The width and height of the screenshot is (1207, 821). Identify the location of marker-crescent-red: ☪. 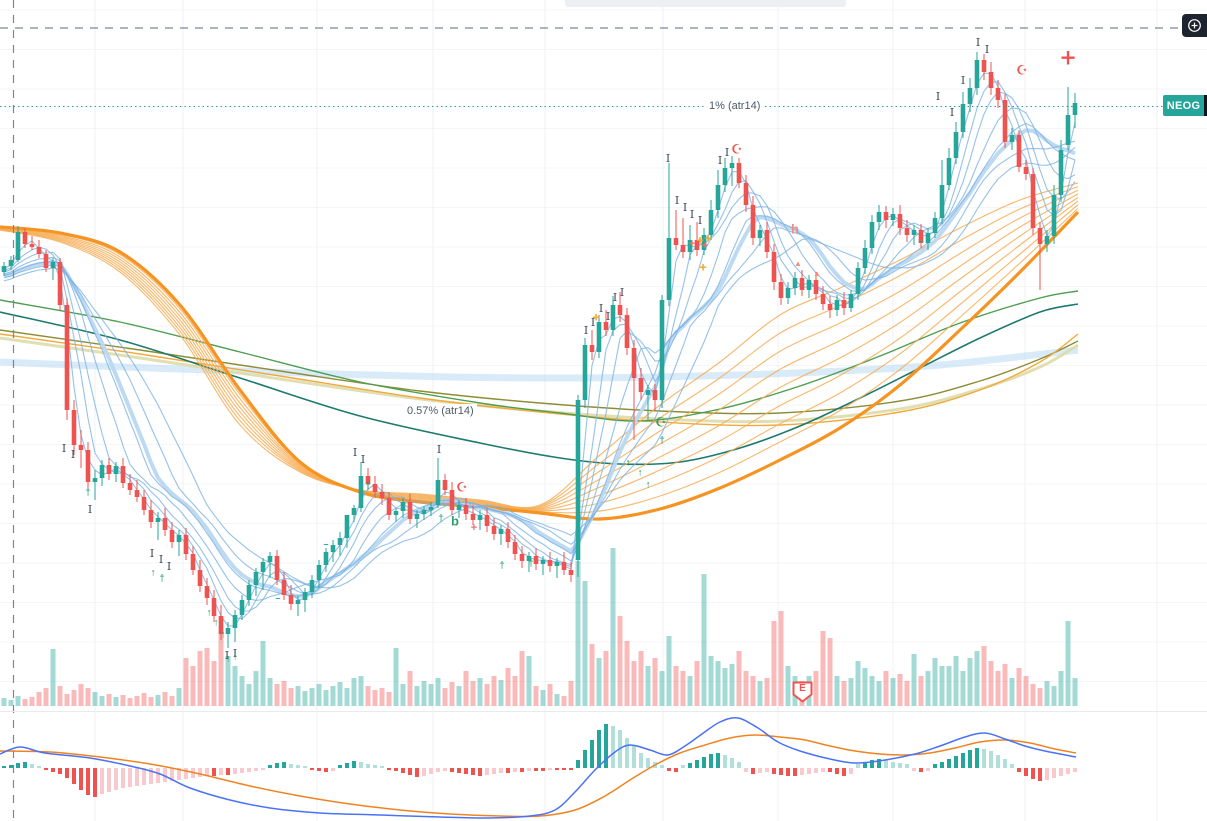
(1022, 70).